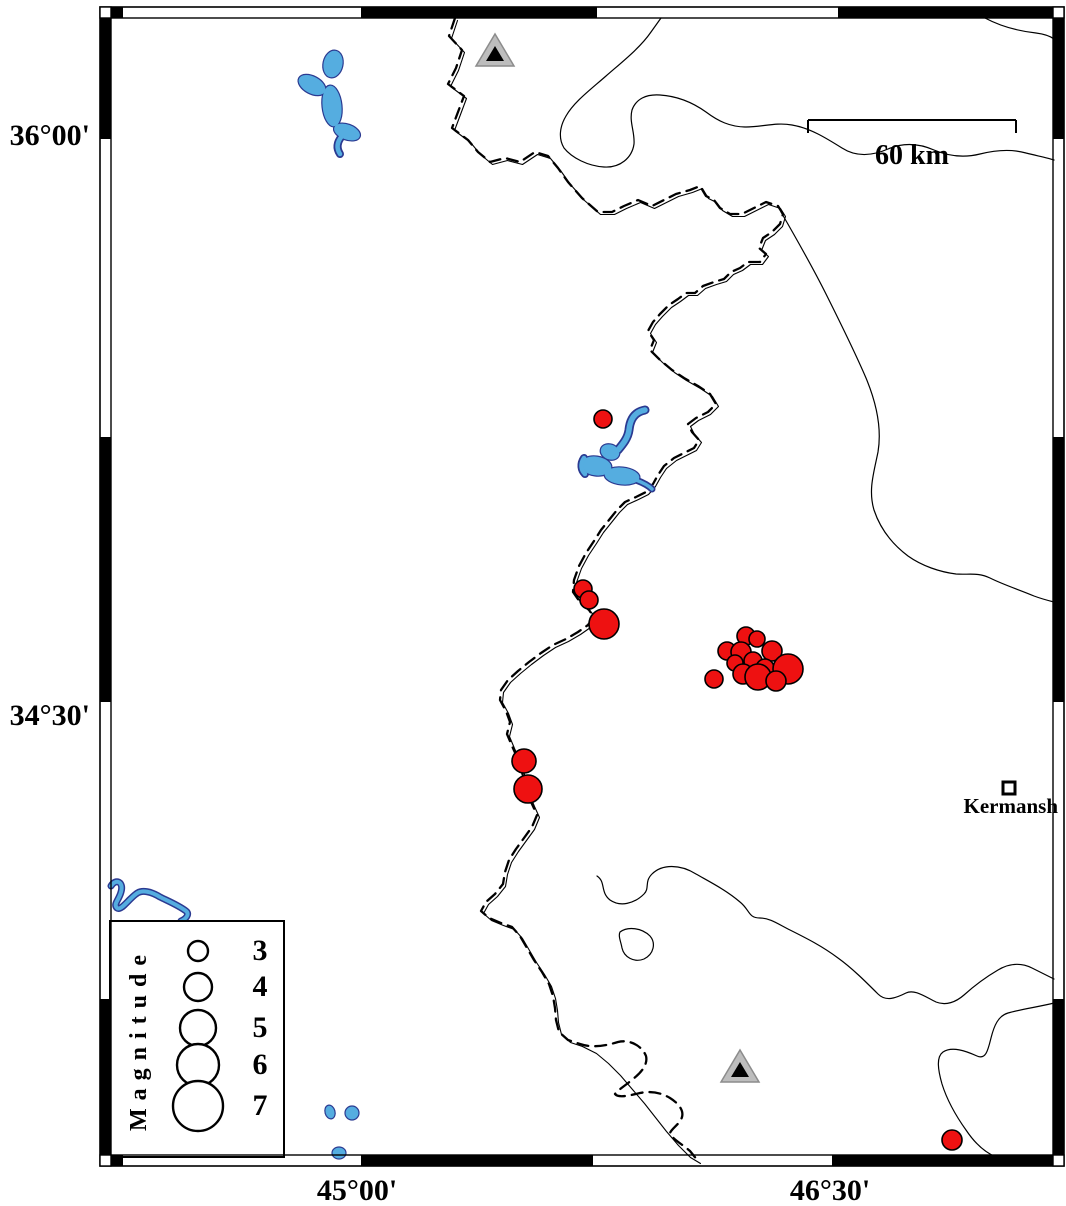 The height and width of the screenshot is (1206, 1066). Describe the element at coordinates (139, 1039) in the screenshot. I see `legend-title: Magnitude` at that location.